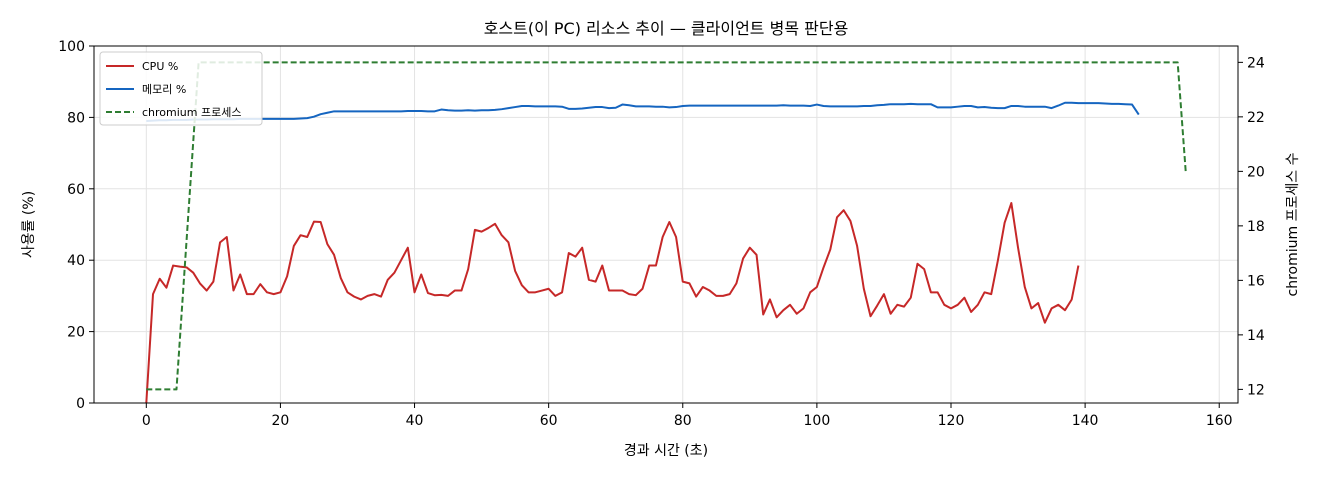 The height and width of the screenshot is (480, 1320). What do you see at coordinates (191, 112) in the screenshot?
I see `legend-label-chromium: chromium 프로세스` at bounding box center [191, 112].